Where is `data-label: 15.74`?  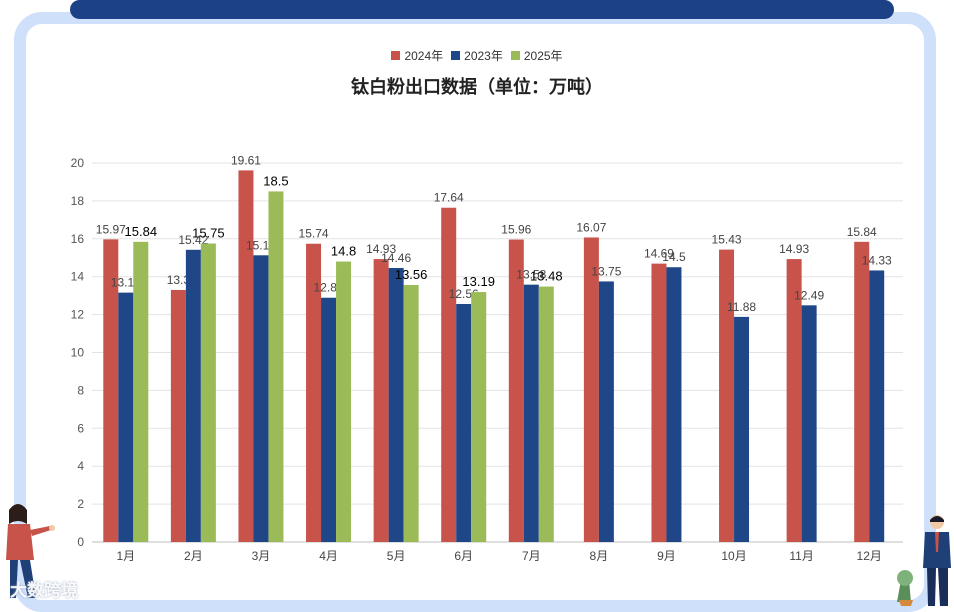
data-label: 15.74 is located at coordinates (314, 234).